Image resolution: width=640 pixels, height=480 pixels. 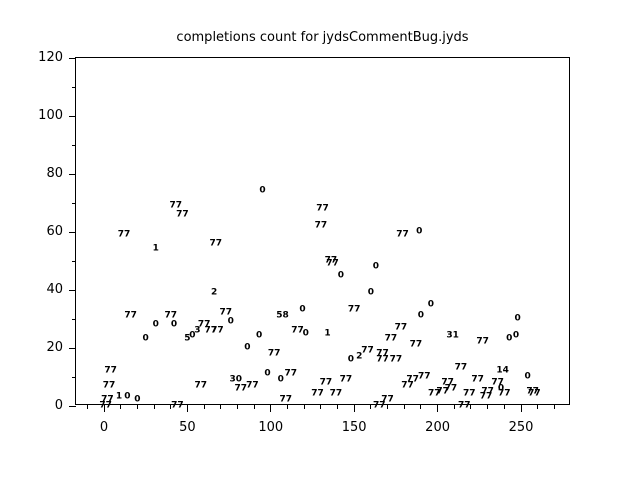 I want to click on y-axis-tick-label: 100, so click(x=50, y=115).